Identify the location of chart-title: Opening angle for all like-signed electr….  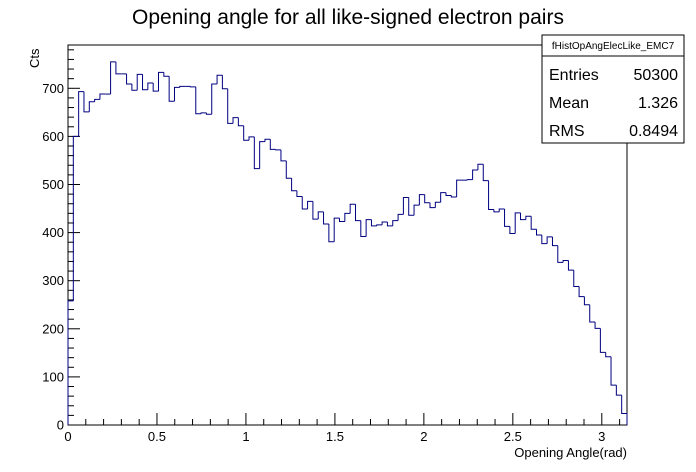
(348, 17).